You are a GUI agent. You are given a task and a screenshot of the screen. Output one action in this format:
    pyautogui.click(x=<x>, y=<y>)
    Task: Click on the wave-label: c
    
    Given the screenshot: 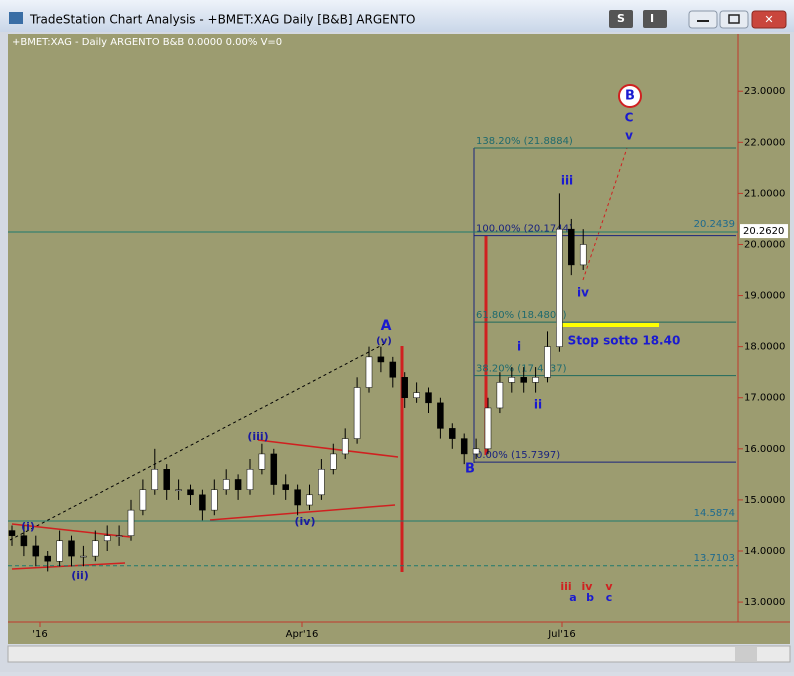 What is the action you would take?
    pyautogui.click(x=609, y=597)
    